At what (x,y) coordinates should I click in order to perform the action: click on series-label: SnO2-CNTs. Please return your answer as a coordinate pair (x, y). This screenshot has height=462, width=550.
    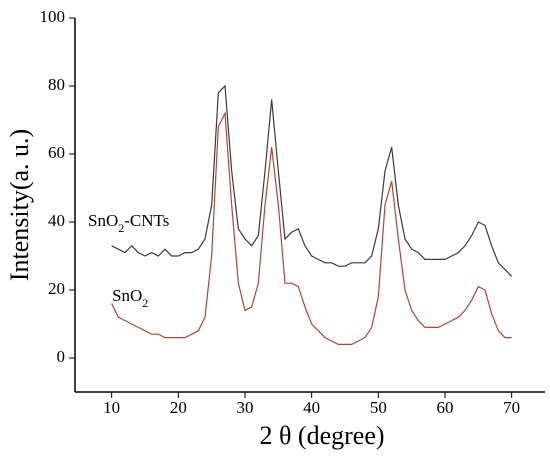
    Looking at the image, I should click on (128, 223).